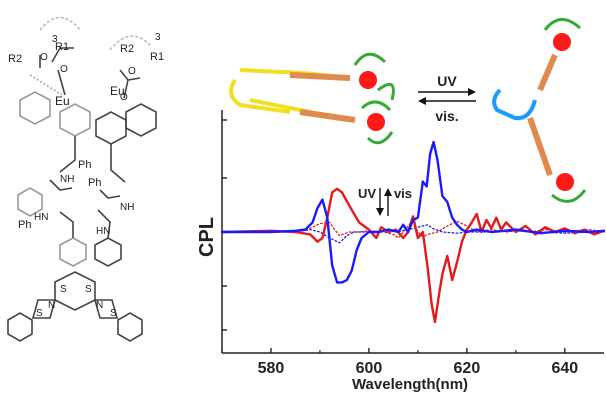 The height and width of the screenshot is (394, 606). What do you see at coordinates (207, 237) in the screenshot?
I see `y-axis-label: CPL` at bounding box center [207, 237].